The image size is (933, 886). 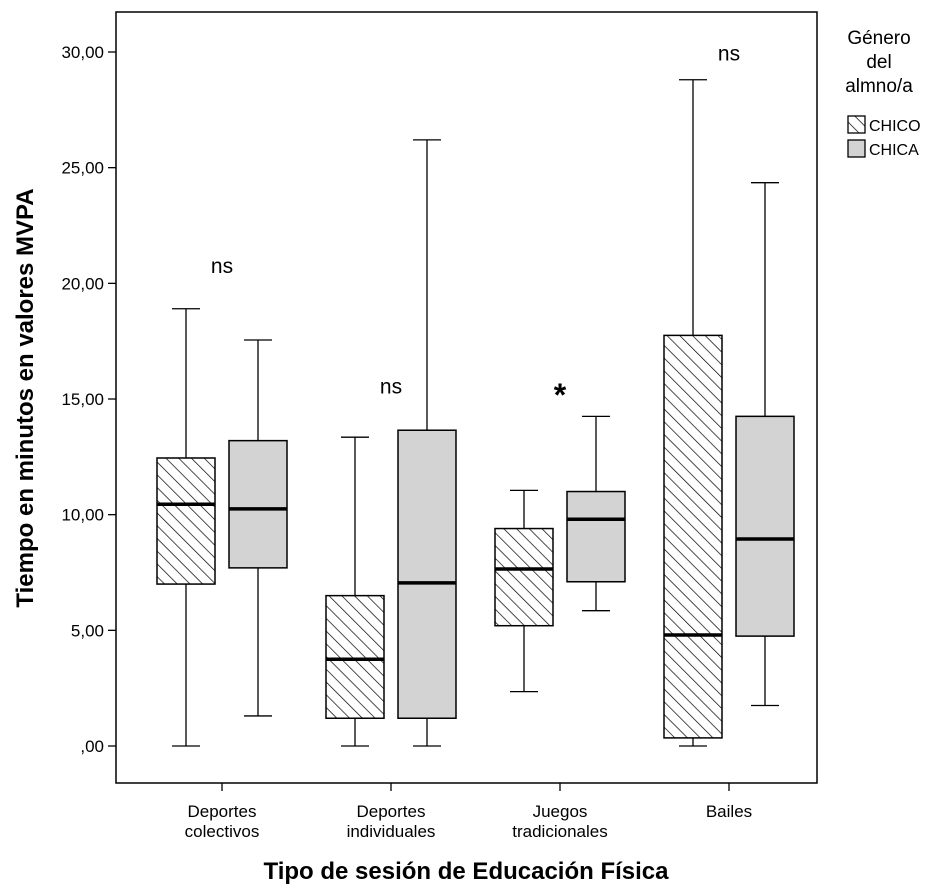 What do you see at coordinates (856, 124) in the screenshot?
I see `legend-swatch-chico` at bounding box center [856, 124].